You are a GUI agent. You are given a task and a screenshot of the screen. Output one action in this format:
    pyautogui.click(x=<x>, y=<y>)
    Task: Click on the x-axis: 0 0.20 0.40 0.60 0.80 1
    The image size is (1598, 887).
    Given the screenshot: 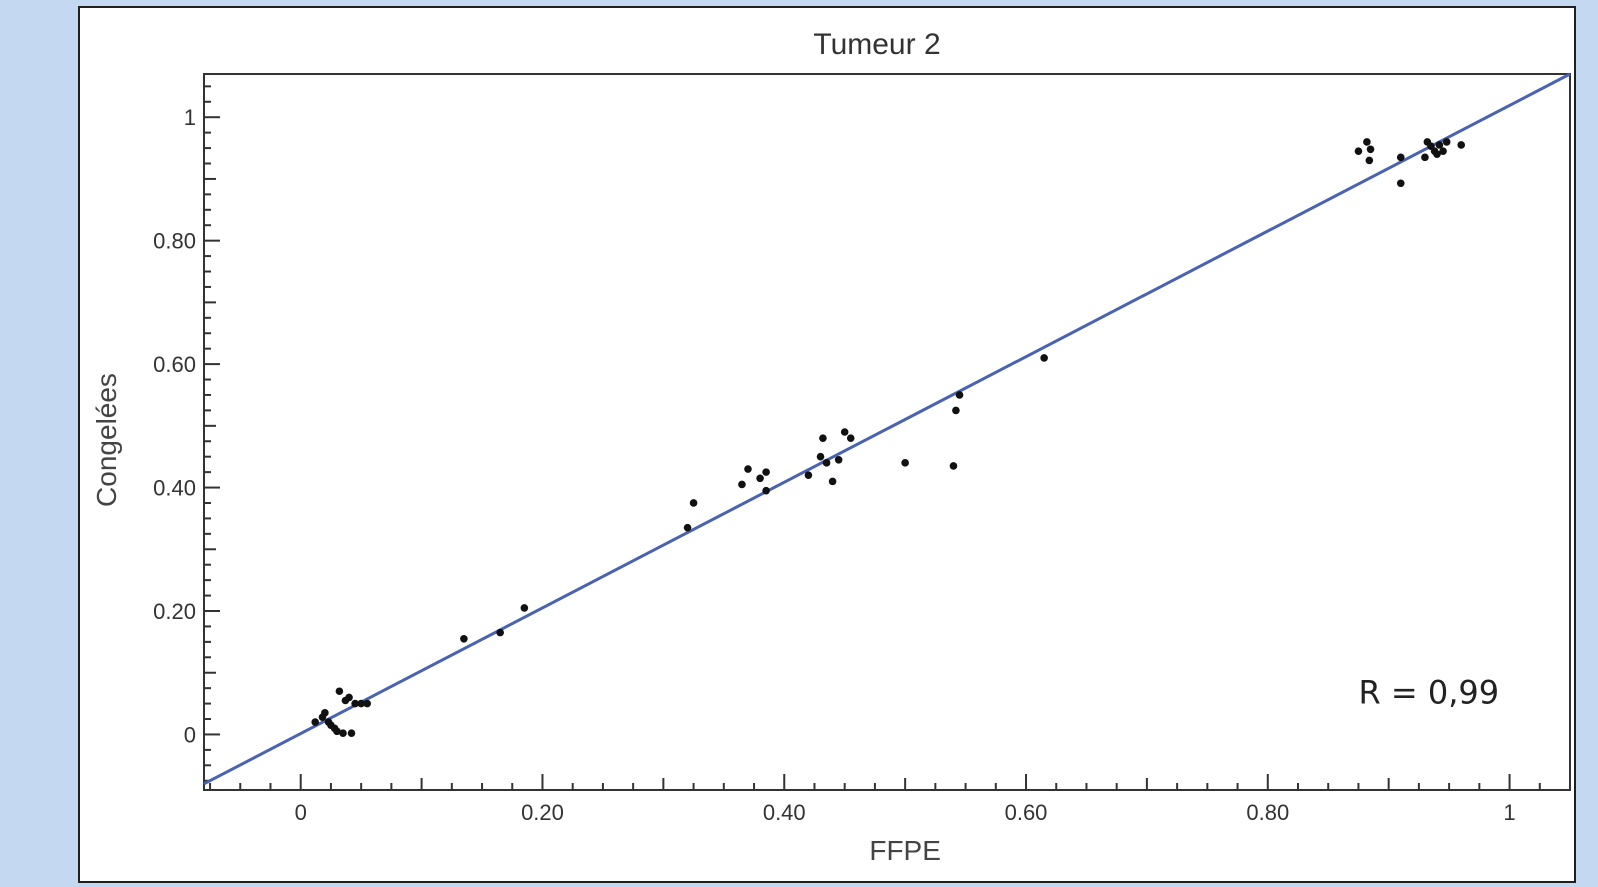 What is the action you would take?
    pyautogui.click(x=890, y=799)
    